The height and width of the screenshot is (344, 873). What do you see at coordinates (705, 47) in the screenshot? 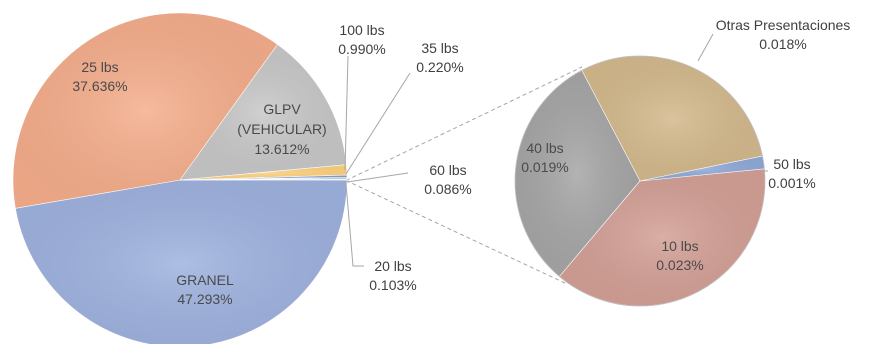
I see `leader-otras-presentaciones` at bounding box center [705, 47].